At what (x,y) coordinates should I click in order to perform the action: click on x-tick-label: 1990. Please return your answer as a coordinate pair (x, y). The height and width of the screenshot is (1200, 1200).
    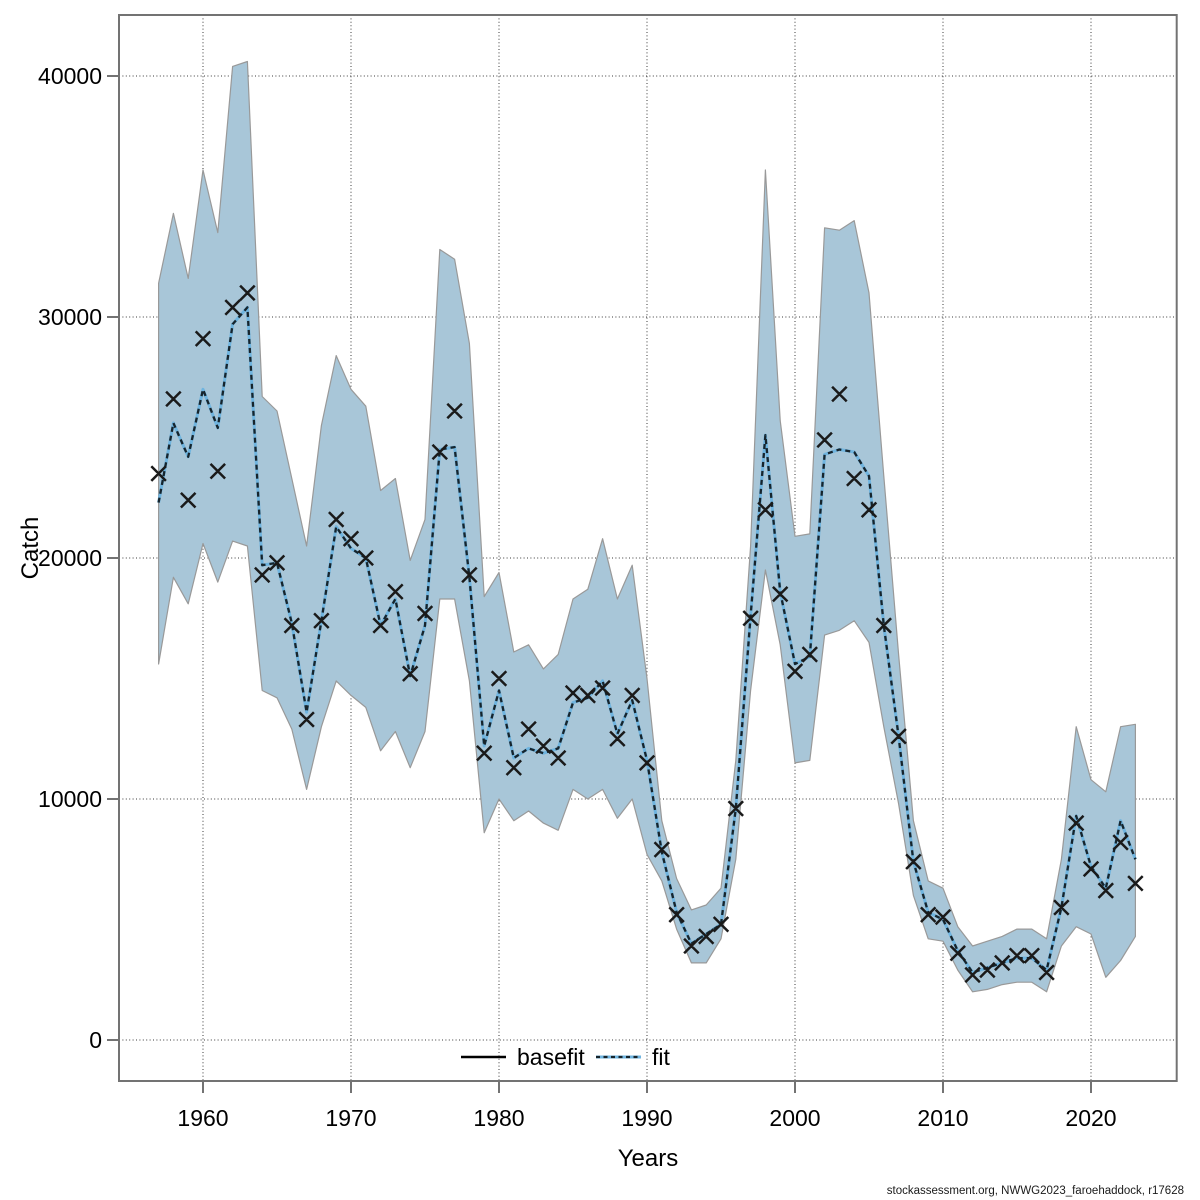
    Looking at the image, I should click on (646, 1118).